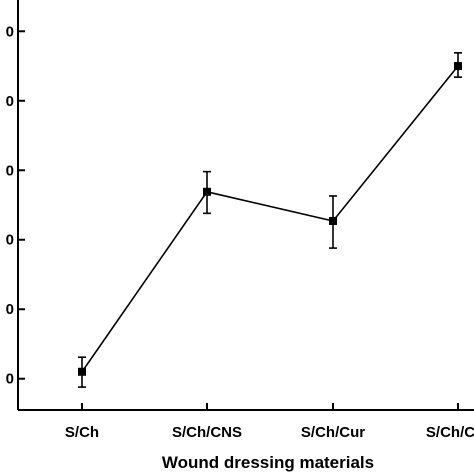  I want to click on x-tick-label: S/Ch/CNS, so click(207, 432).